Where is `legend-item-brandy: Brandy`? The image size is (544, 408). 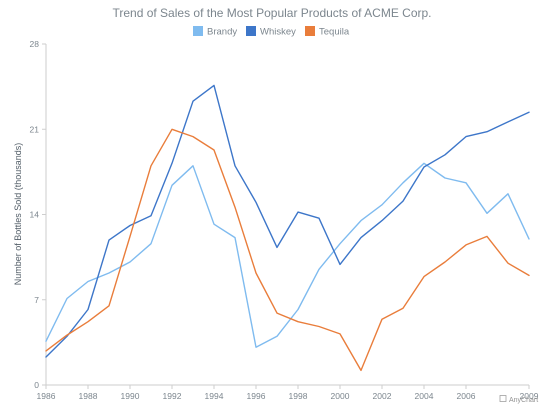 legend-item-brandy: Brandy is located at coordinates (215, 32).